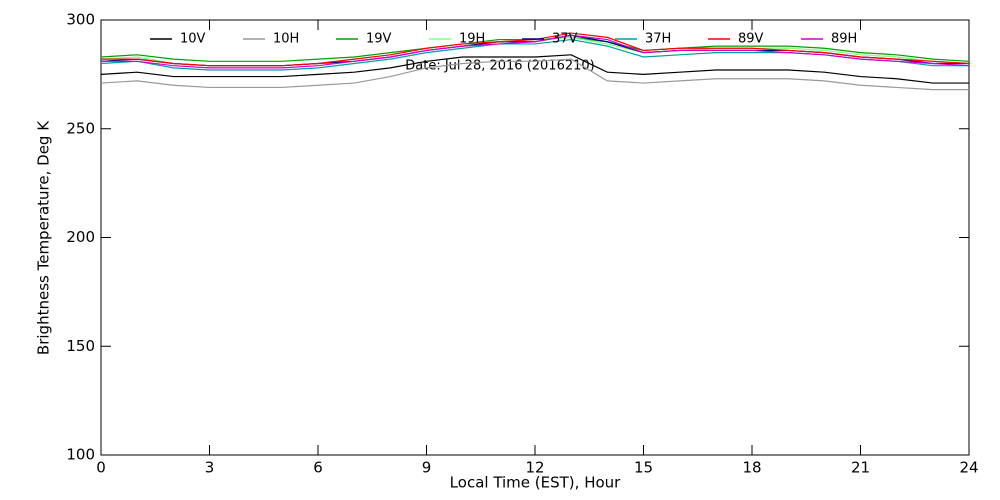 The height and width of the screenshot is (500, 1000). What do you see at coordinates (534, 468) in the screenshot?
I see `x-tick-label: 12` at bounding box center [534, 468].